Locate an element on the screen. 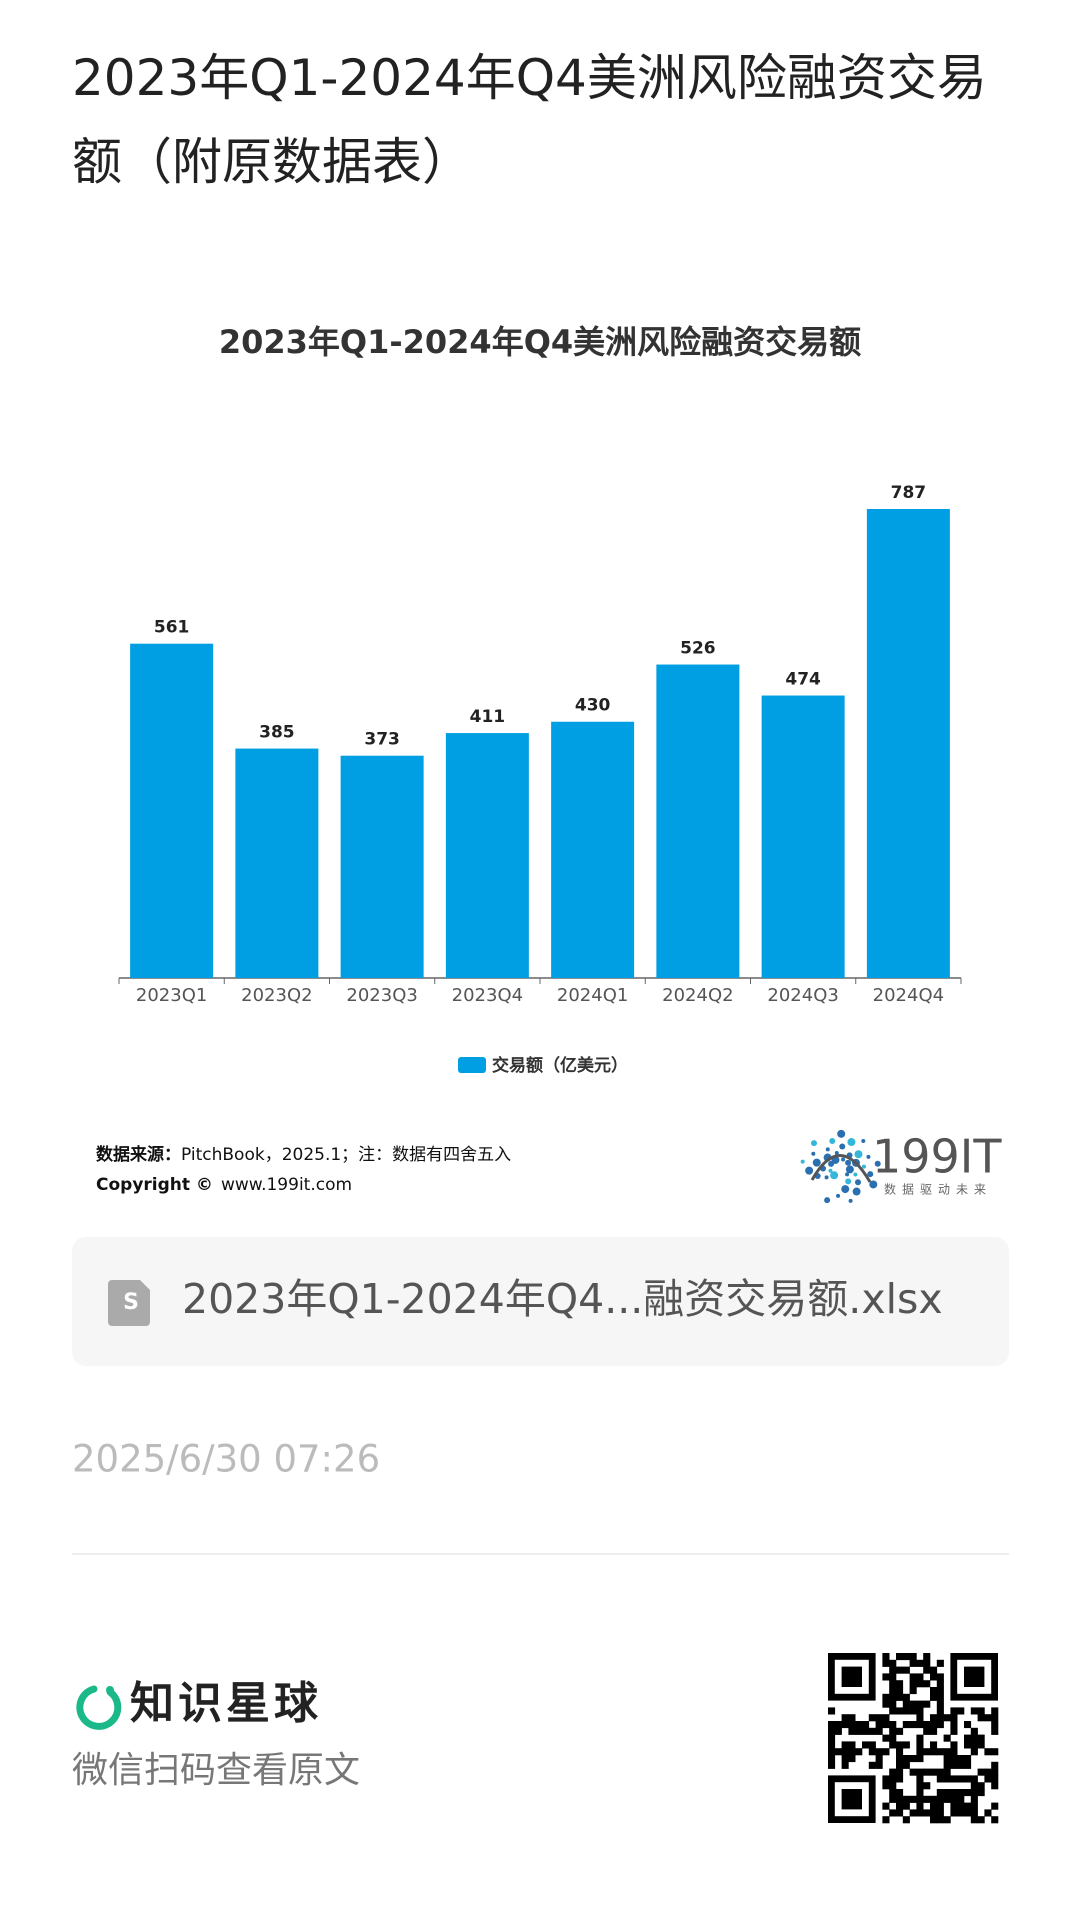 This screenshot has width=1080, height=1924. logo-slogan: 数据驱动未来 is located at coordinates (938, 1189).